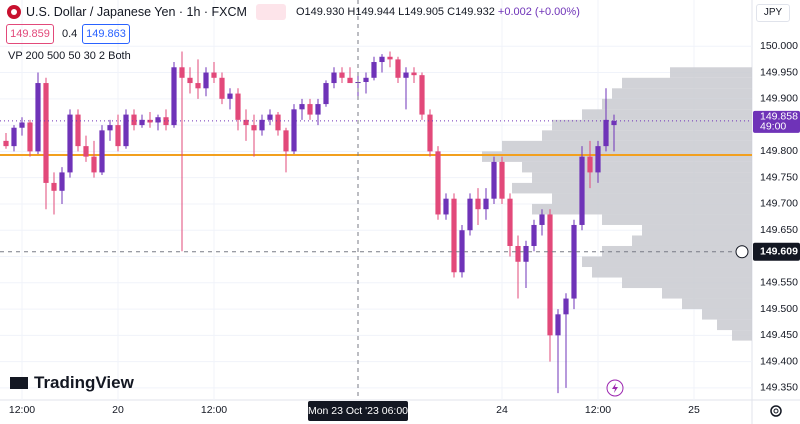  Describe the element at coordinates (84, 382) in the screenshot. I see `logo-text: TradingView` at that location.